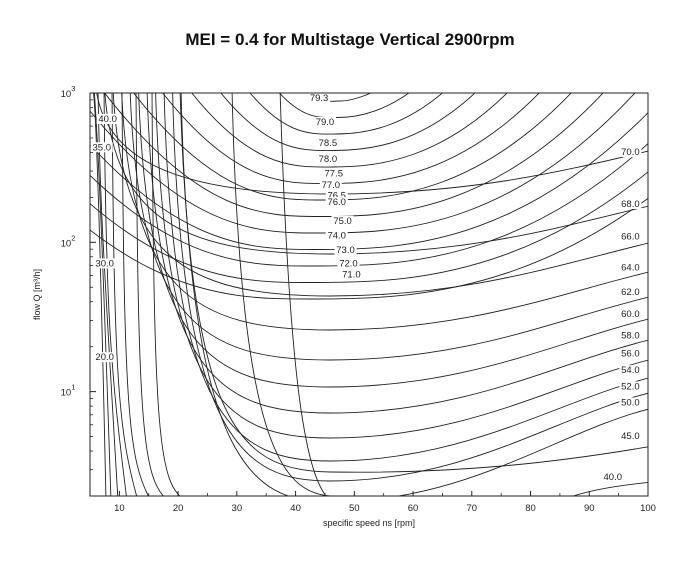 Image resolution: width=700 pixels, height=561 pixels. What do you see at coordinates (369, 523) in the screenshot?
I see `x-axis-label: specific speed ns [rpm]` at bounding box center [369, 523].